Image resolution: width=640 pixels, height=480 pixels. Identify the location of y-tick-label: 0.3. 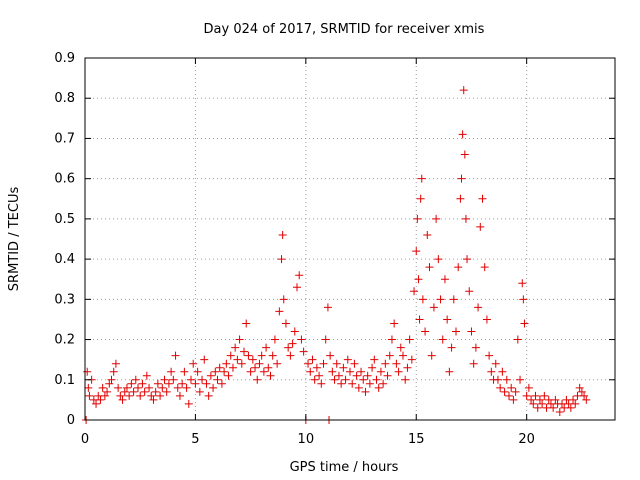
(64, 299).